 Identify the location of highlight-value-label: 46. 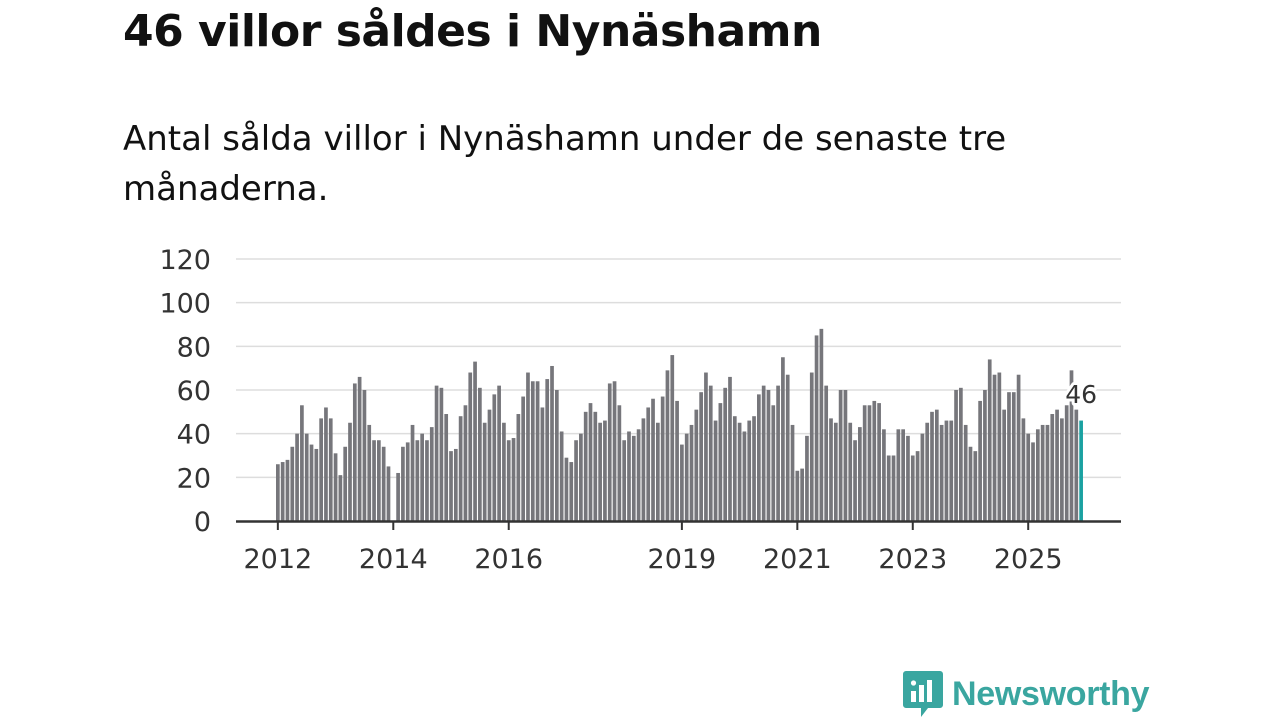
(1081, 394).